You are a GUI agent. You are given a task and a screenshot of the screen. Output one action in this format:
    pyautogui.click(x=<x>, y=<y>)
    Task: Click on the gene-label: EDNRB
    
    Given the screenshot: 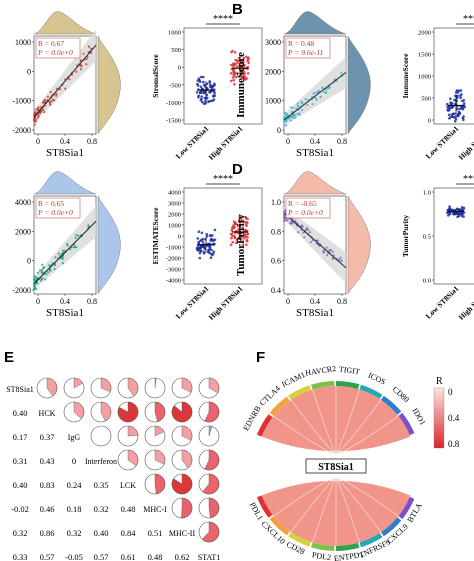 What is the action you would take?
    pyautogui.click(x=251, y=418)
    